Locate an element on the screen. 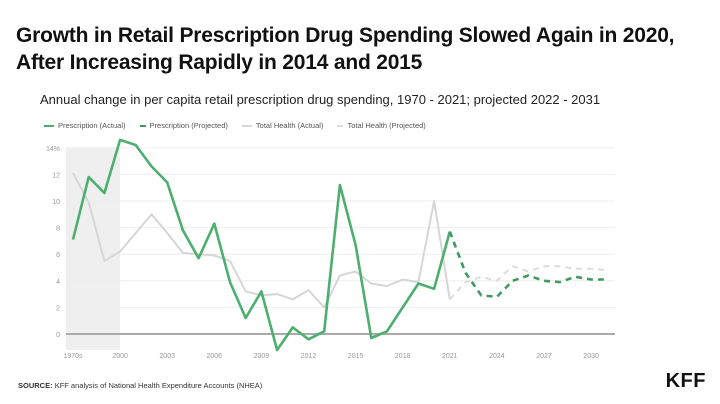 The height and width of the screenshot is (404, 720). y-tick-label: 14% is located at coordinates (53, 149).